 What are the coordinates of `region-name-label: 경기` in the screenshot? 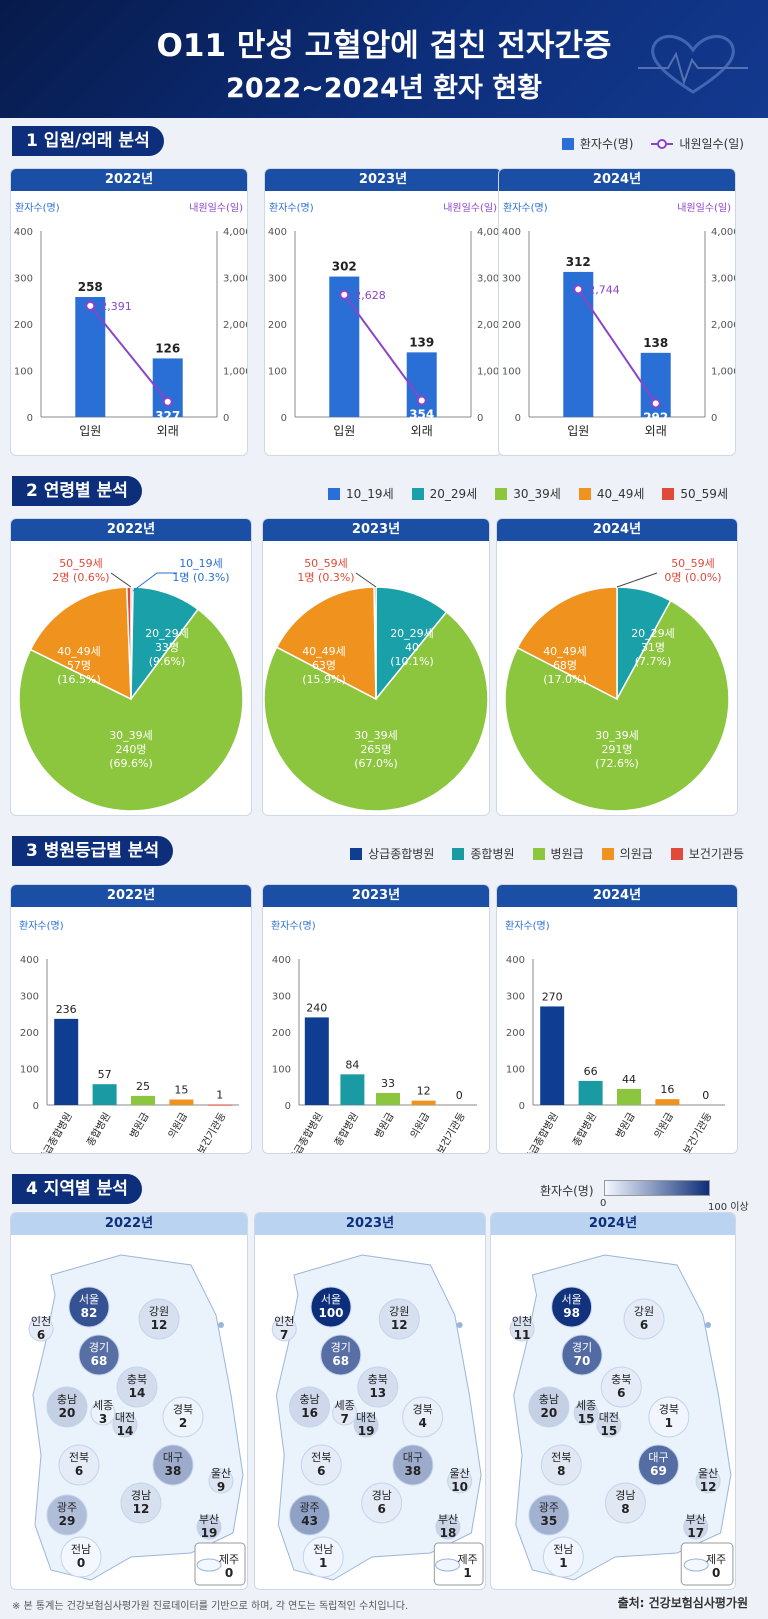 It's located at (582, 1347).